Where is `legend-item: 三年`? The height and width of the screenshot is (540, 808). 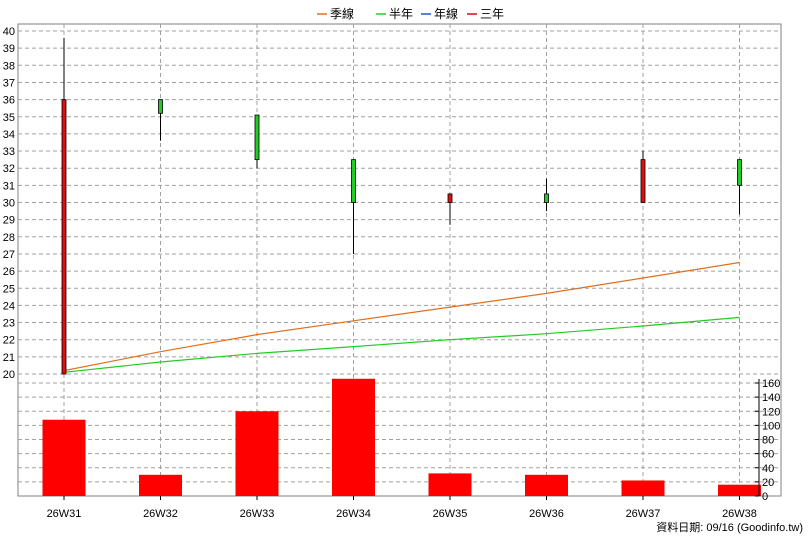
legend-item: 三年 is located at coordinates (485, 14).